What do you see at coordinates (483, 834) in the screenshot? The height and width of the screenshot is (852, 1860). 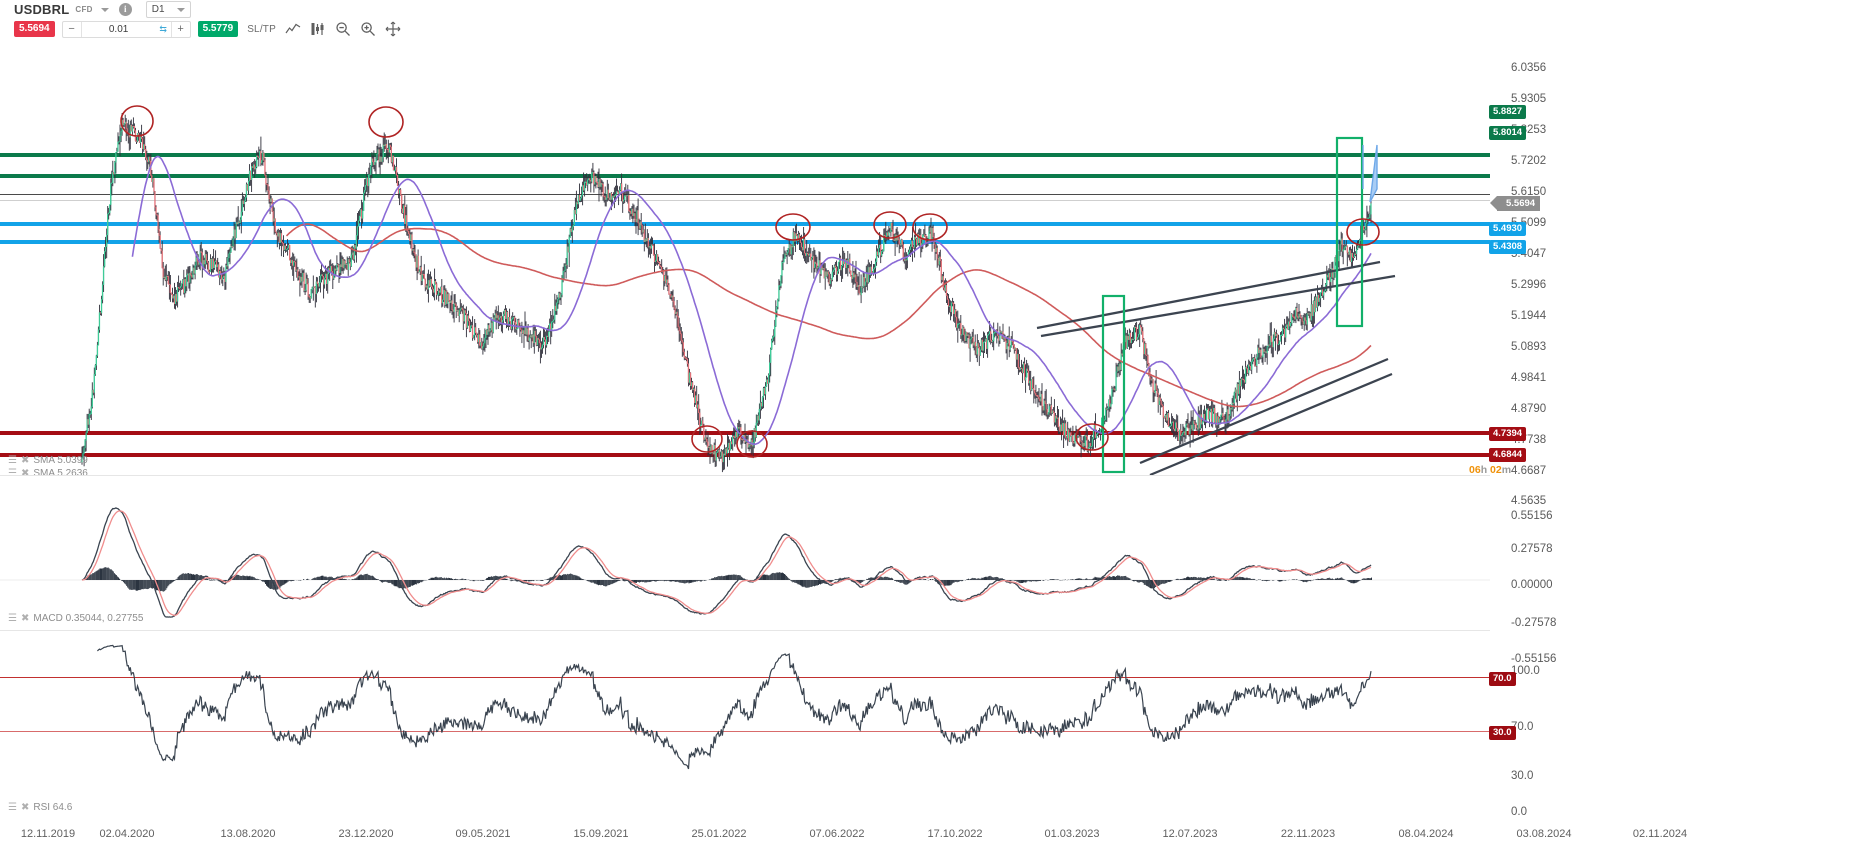 I see `date-tick: 09.05.2021` at bounding box center [483, 834].